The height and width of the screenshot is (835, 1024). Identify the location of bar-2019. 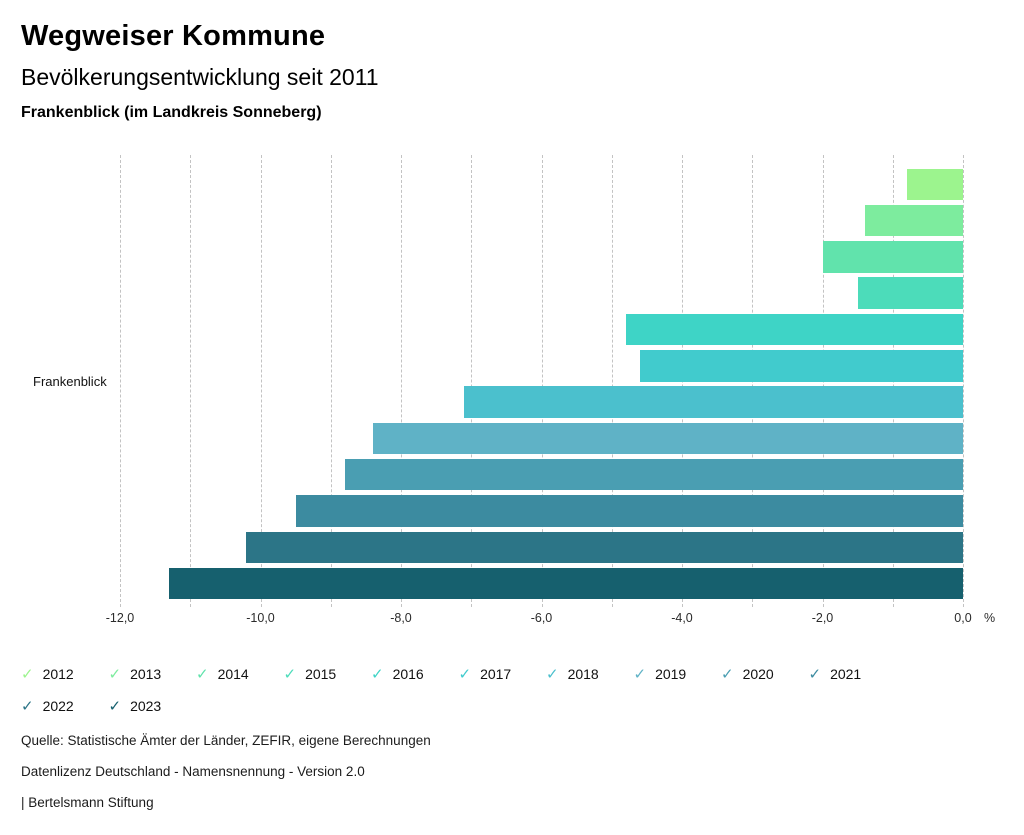
(667, 438).